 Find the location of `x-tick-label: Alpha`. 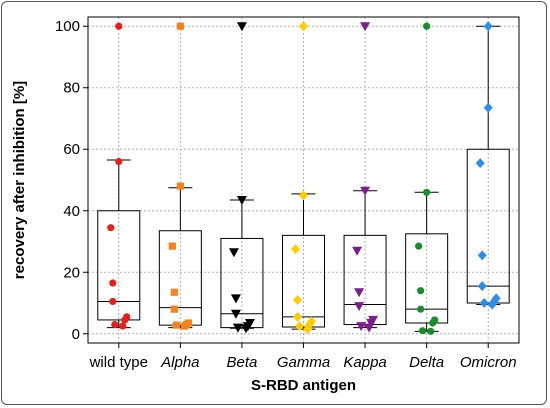

x-tick-label: Alpha is located at coordinates (179, 362).